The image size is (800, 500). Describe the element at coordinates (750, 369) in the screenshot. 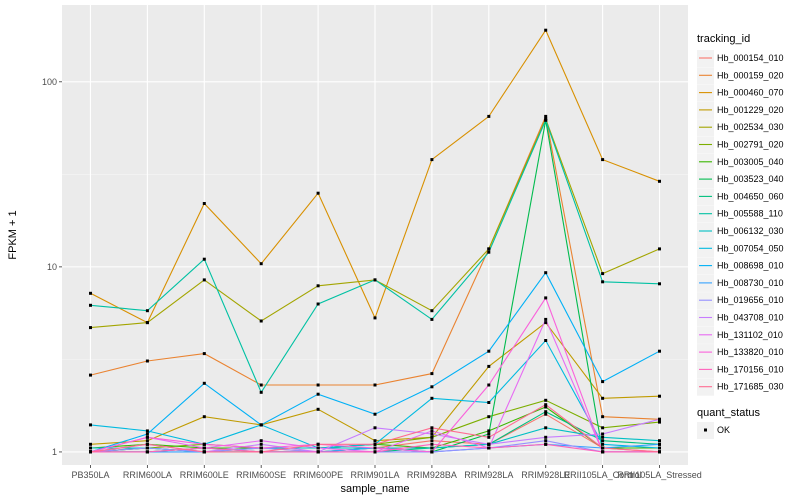

I see `legend-label: Hb_170156_010` at that location.